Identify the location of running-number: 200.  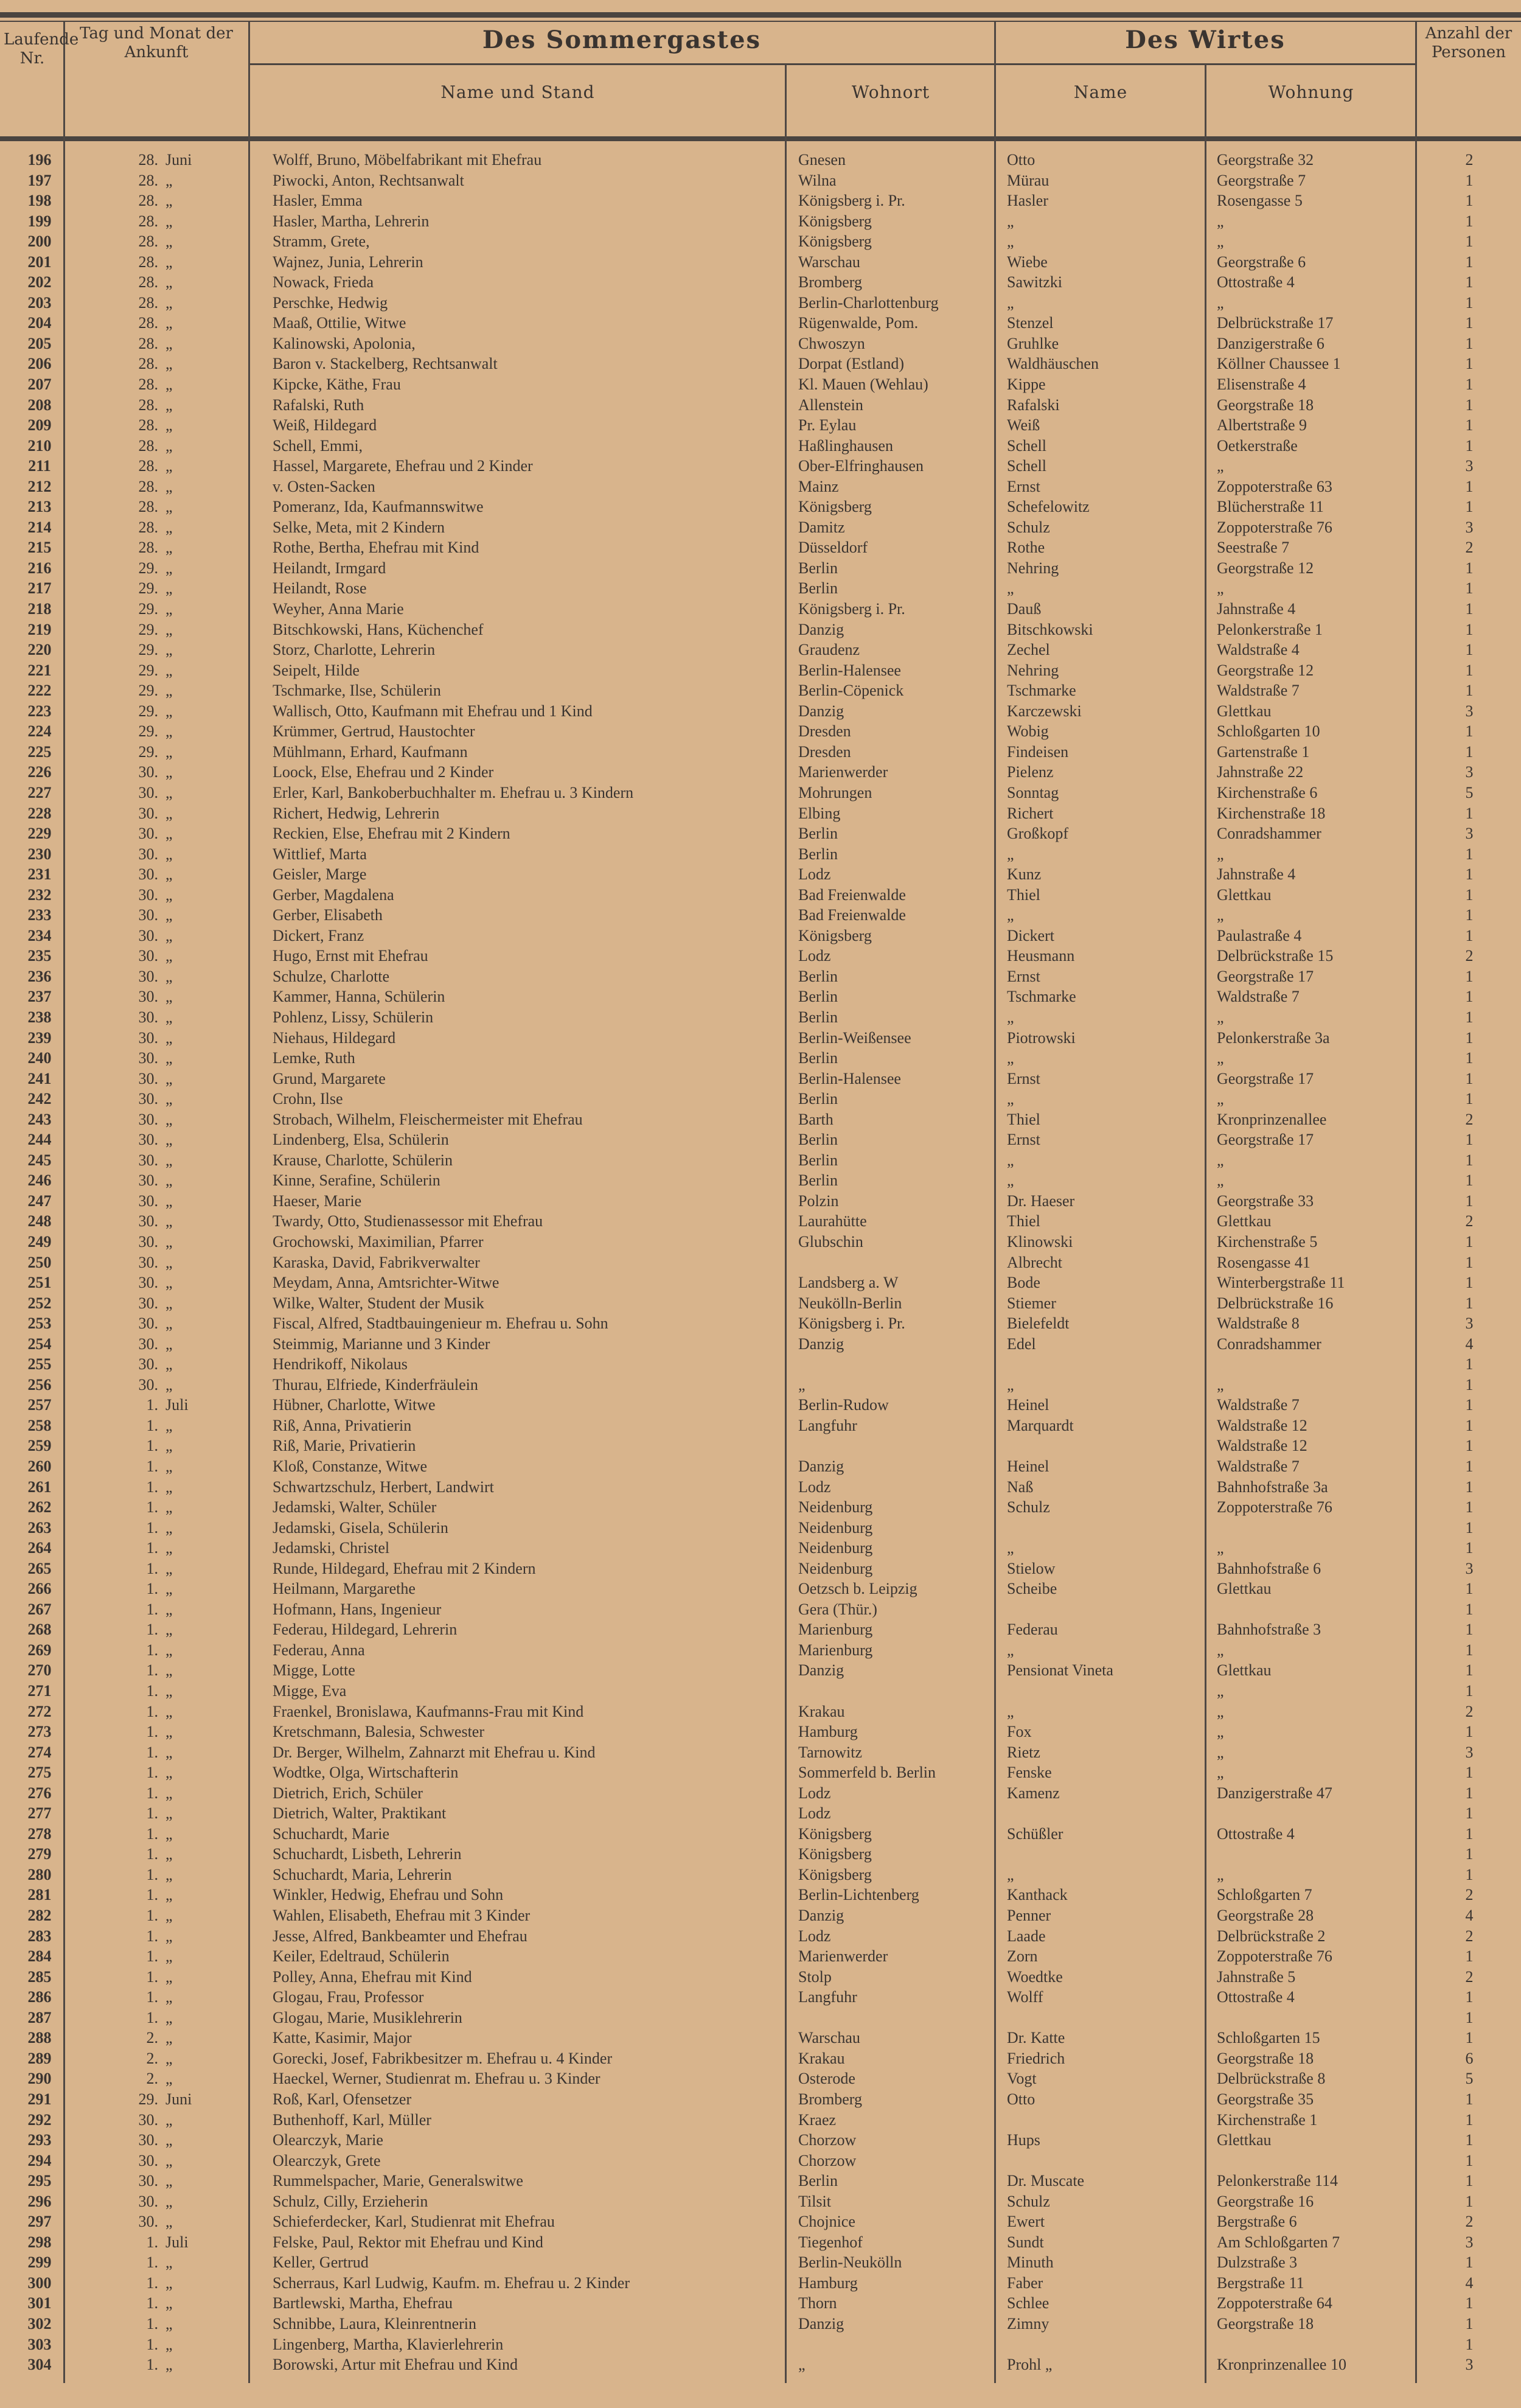
(39, 242).